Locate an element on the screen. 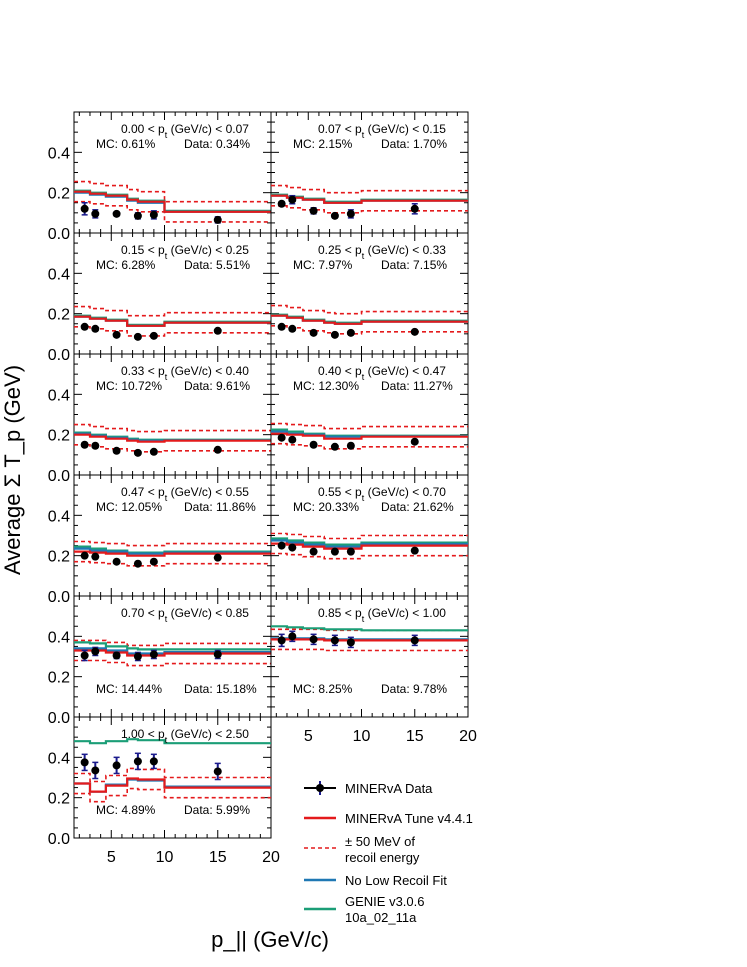 The image size is (747, 967). x-tick-label: 20 is located at coordinates (271, 857).